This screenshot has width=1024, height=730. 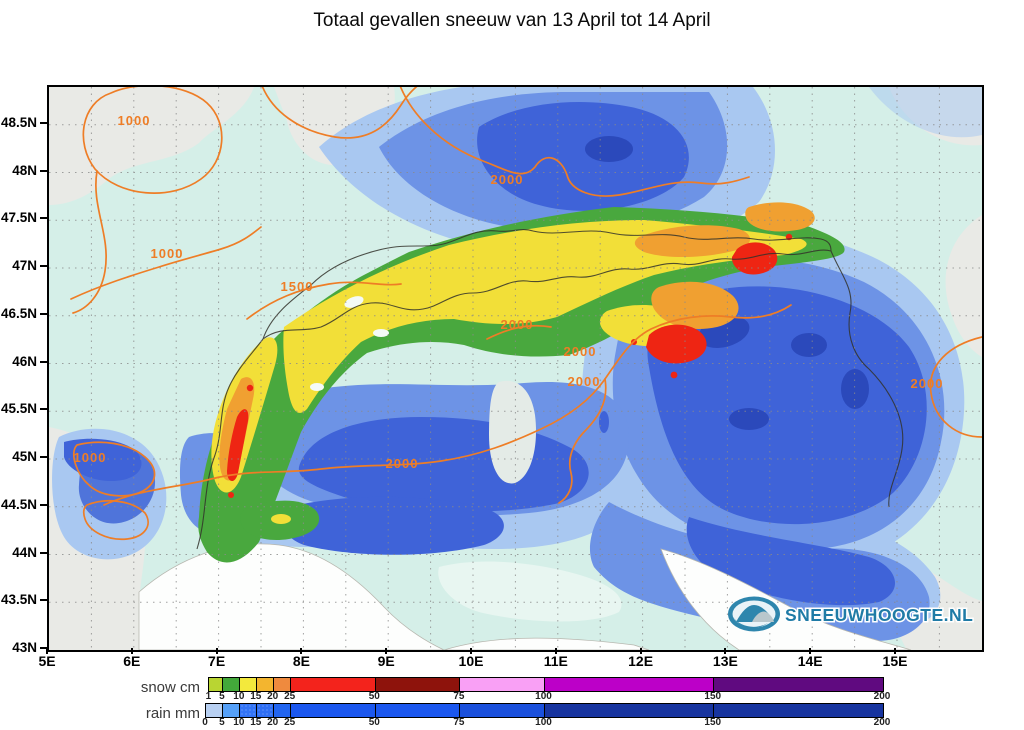 I want to click on lat-label: 47N, so click(x=24, y=265).